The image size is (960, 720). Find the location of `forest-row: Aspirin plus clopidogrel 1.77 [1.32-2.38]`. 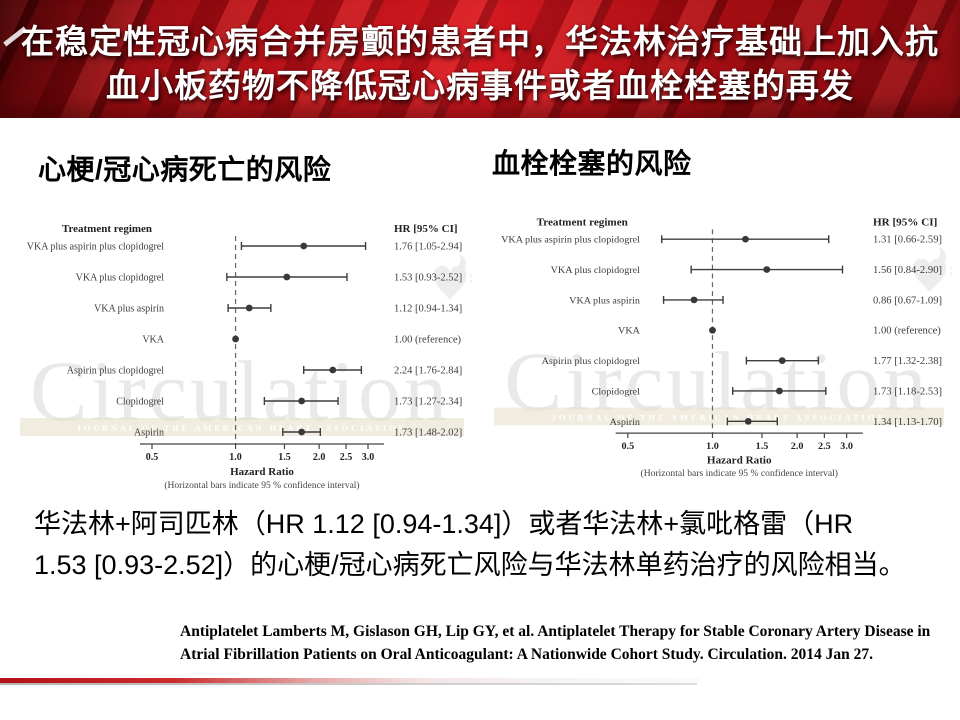

forest-row: Aspirin plus clopidogrel 1.77 [1.32-2.38] is located at coordinates (742, 361).